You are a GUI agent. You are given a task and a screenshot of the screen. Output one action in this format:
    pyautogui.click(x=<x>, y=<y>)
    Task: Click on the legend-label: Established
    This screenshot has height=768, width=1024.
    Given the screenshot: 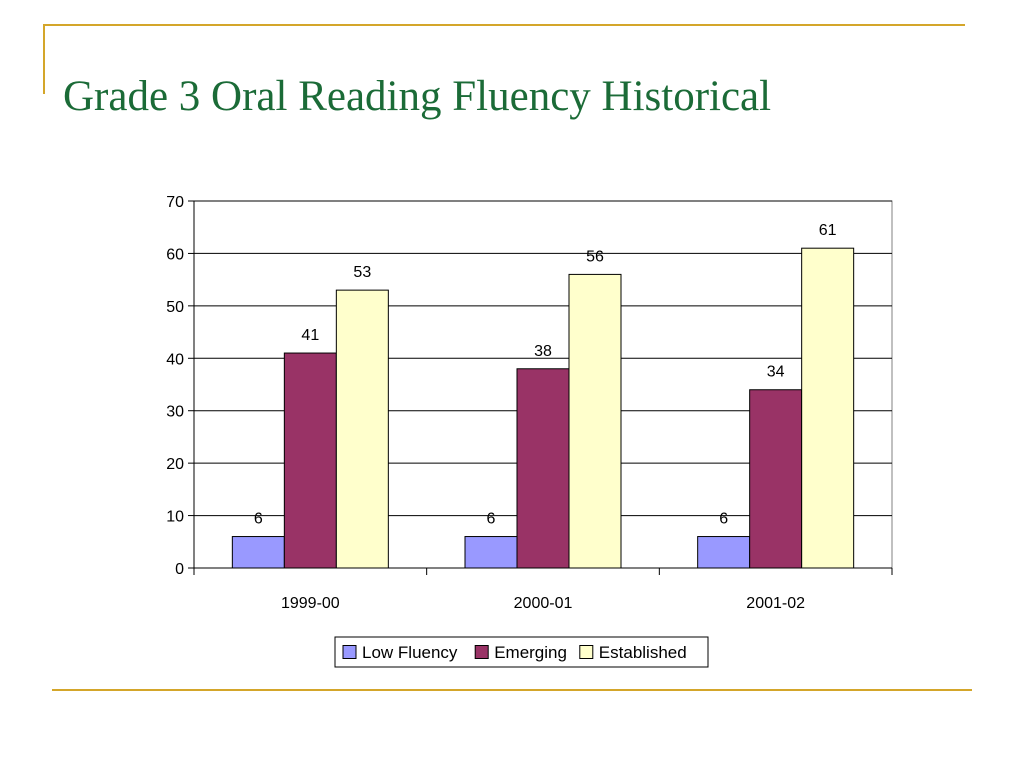 What is the action you would take?
    pyautogui.click(x=643, y=652)
    